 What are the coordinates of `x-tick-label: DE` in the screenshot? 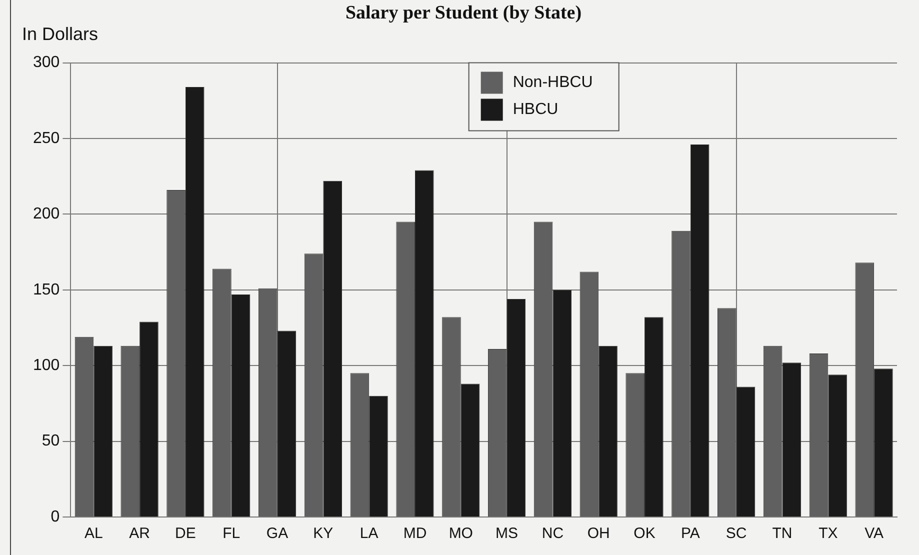 It's located at (185, 533).